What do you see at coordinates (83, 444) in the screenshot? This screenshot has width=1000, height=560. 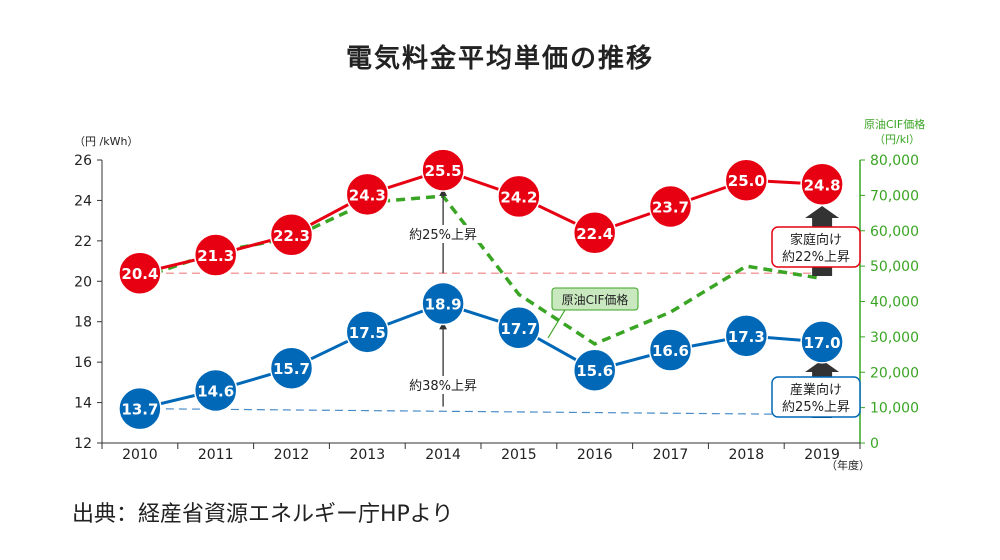 I see `y-left-tick-label-12: 12` at bounding box center [83, 444].